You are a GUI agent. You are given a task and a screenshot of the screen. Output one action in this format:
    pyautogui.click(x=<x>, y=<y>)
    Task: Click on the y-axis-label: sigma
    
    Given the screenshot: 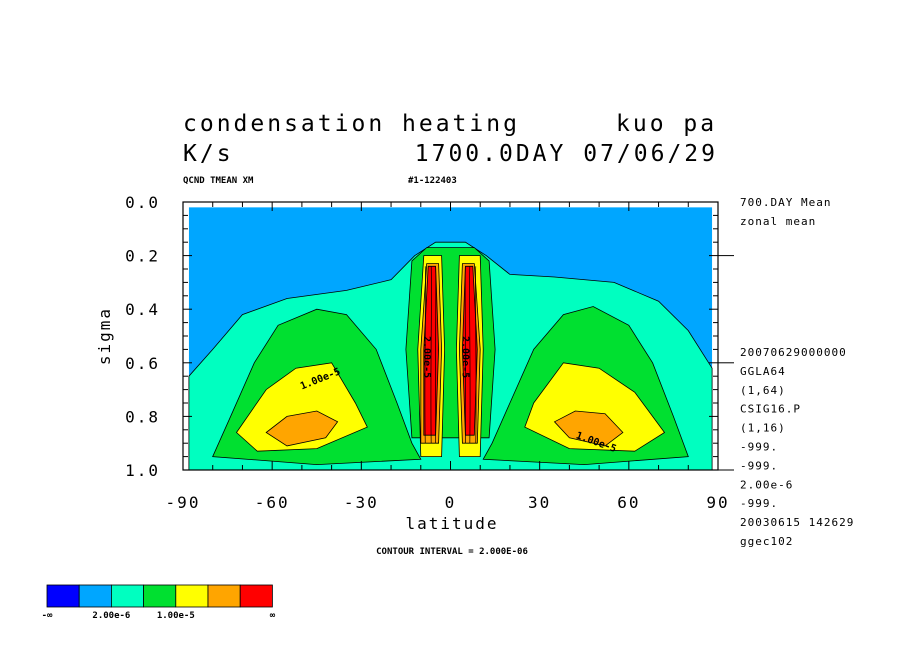 What is the action you would take?
    pyautogui.click(x=104, y=336)
    